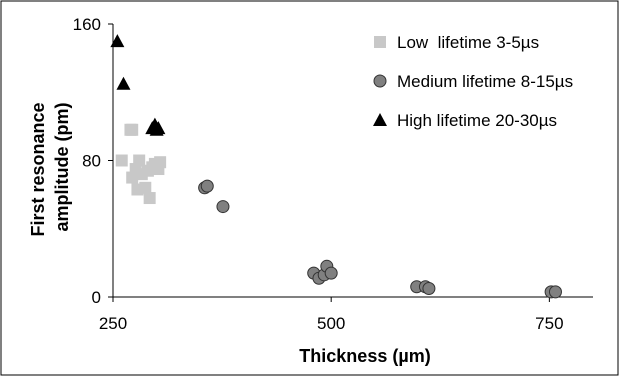 The image size is (620, 378). Describe the element at coordinates (477, 120) in the screenshot. I see `legend-label: High lifetime 20-30µs` at that location.